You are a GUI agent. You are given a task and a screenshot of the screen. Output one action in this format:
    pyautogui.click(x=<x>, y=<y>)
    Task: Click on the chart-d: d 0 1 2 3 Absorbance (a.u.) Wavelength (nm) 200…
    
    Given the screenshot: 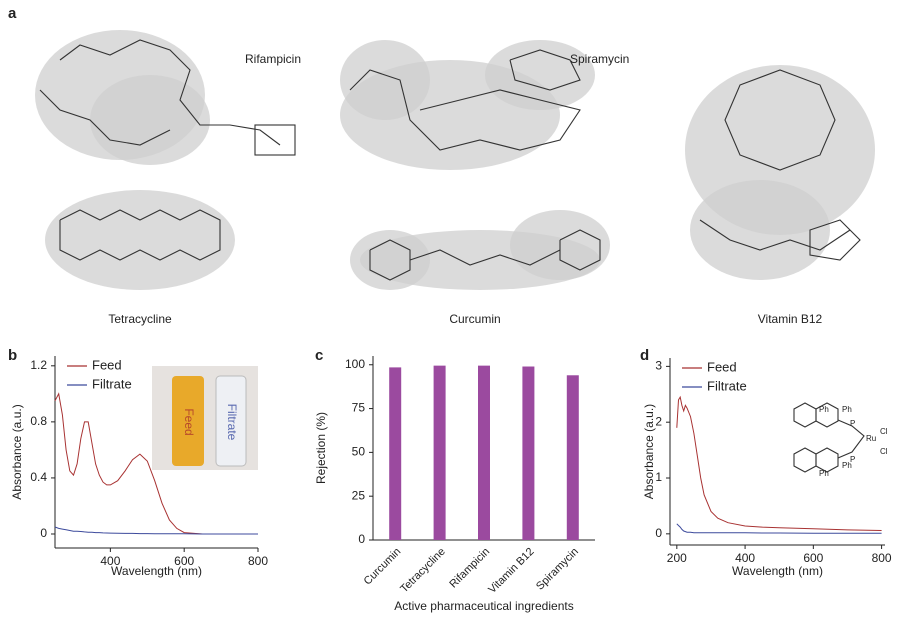 What is the action you would take?
    pyautogui.click(x=766, y=462)
    